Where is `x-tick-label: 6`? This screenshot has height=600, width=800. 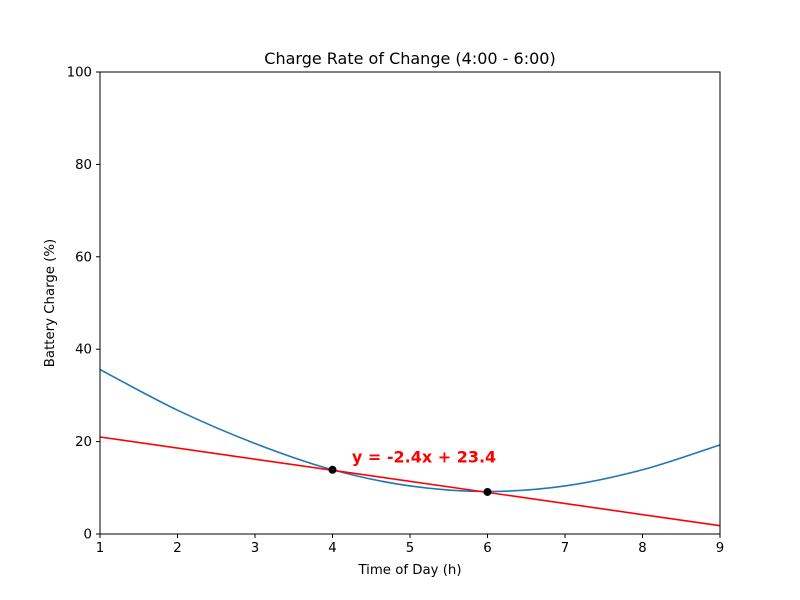
x-tick-label: 6 is located at coordinates (487, 548).